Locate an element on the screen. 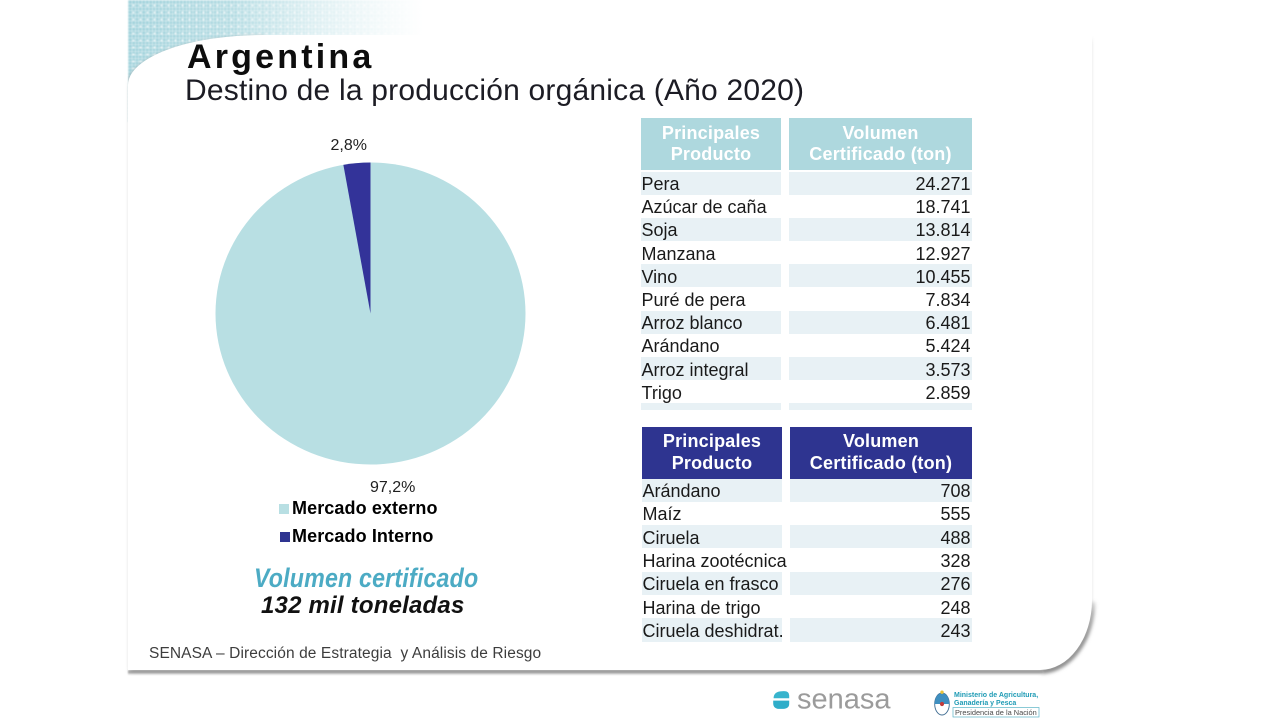  svg-text: Ganadería y Pesca is located at coordinates (985, 703).